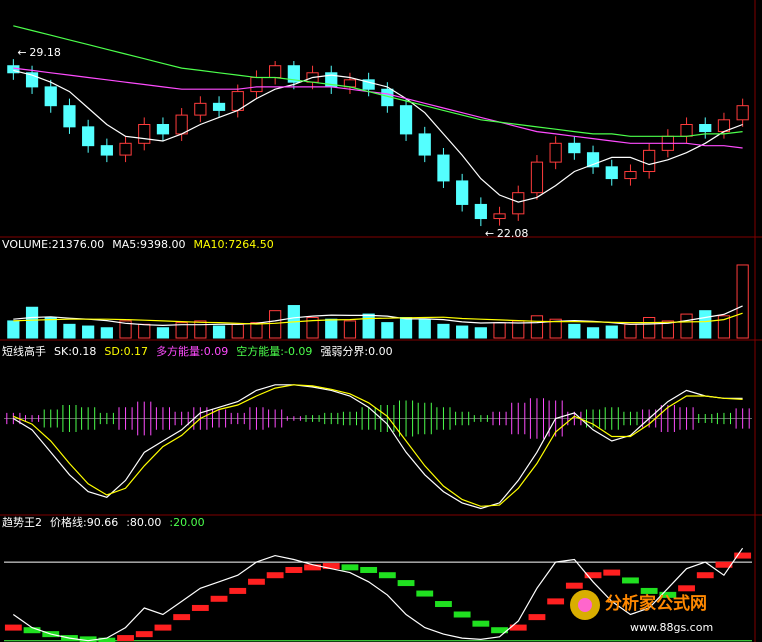  What do you see at coordinates (512, 233) in the screenshot?
I see `annotation: 22.08` at bounding box center [512, 233].